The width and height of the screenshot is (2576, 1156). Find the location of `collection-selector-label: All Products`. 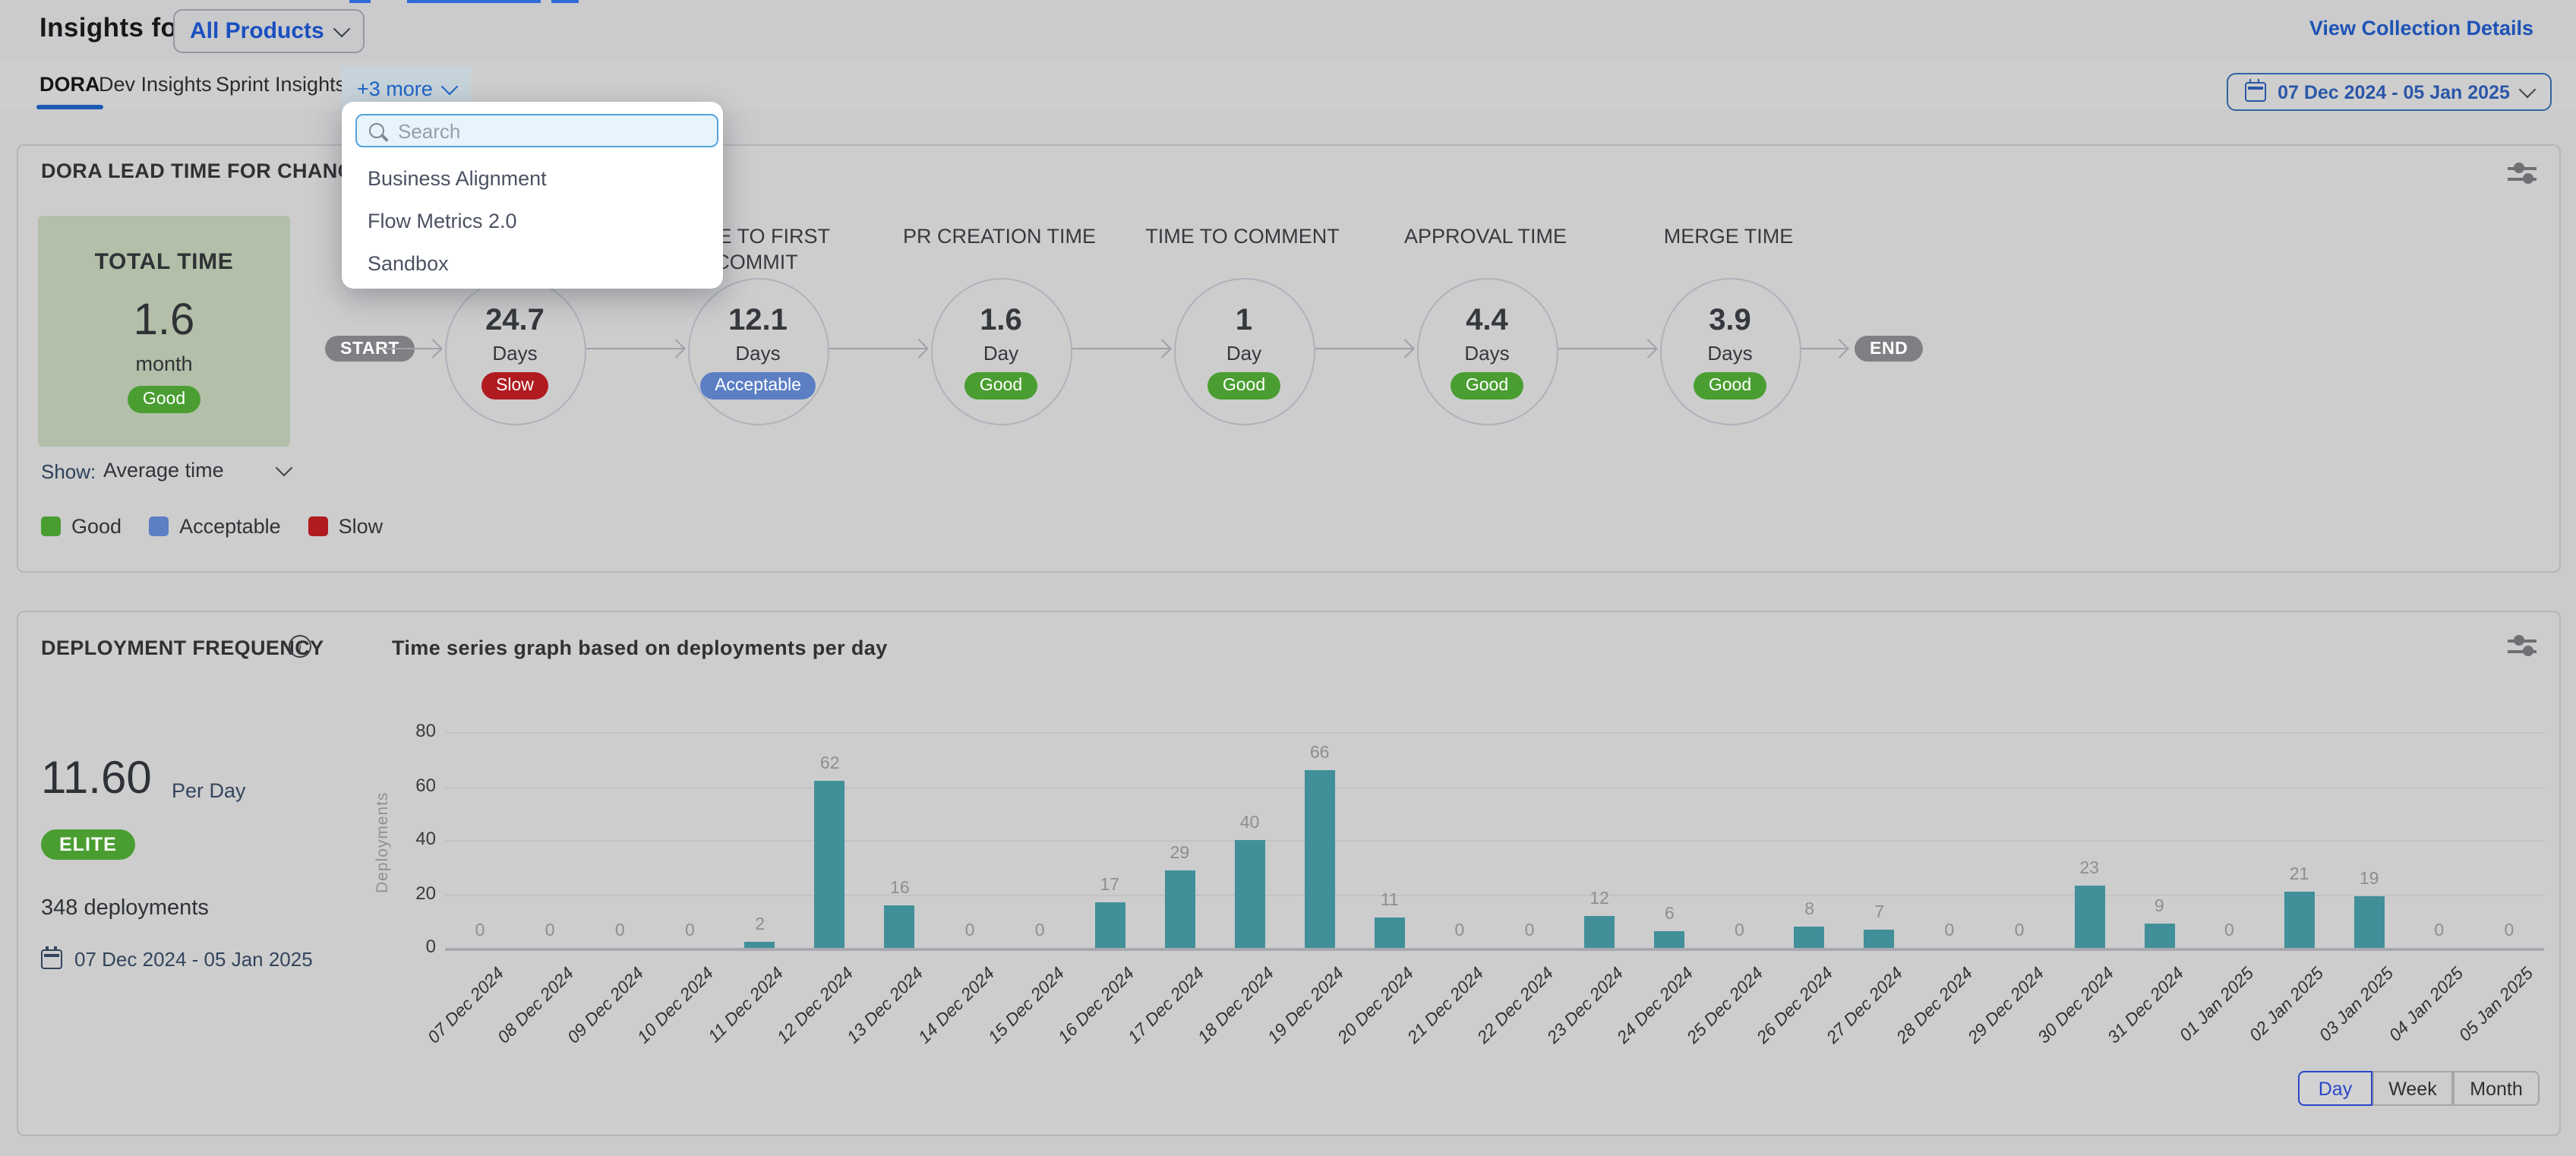

collection-selector-label: All Products is located at coordinates (257, 31).